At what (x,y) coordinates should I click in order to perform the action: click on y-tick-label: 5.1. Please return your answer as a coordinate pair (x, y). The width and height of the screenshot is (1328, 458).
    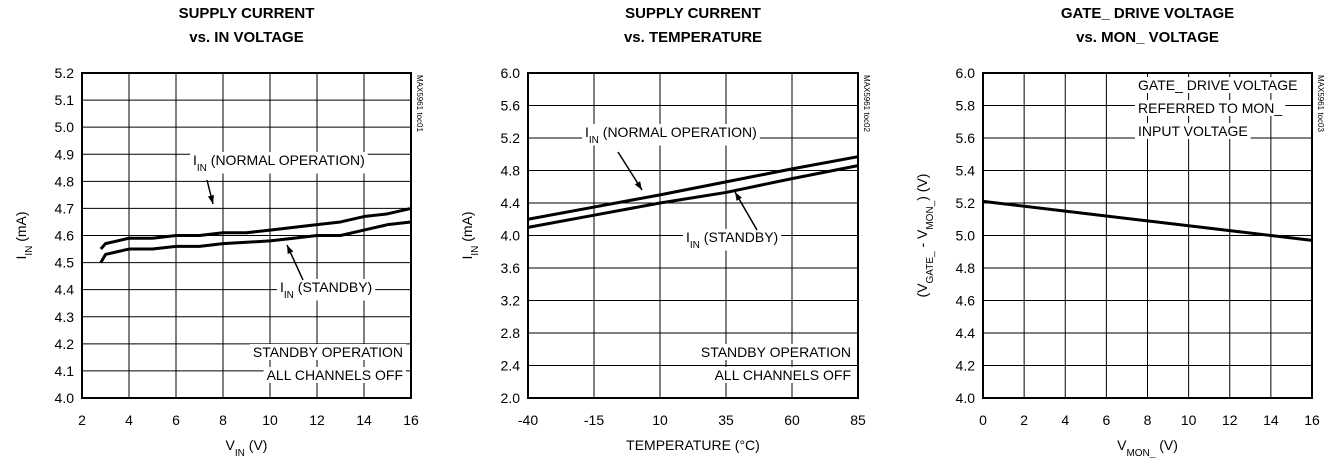
    Looking at the image, I should click on (65, 100).